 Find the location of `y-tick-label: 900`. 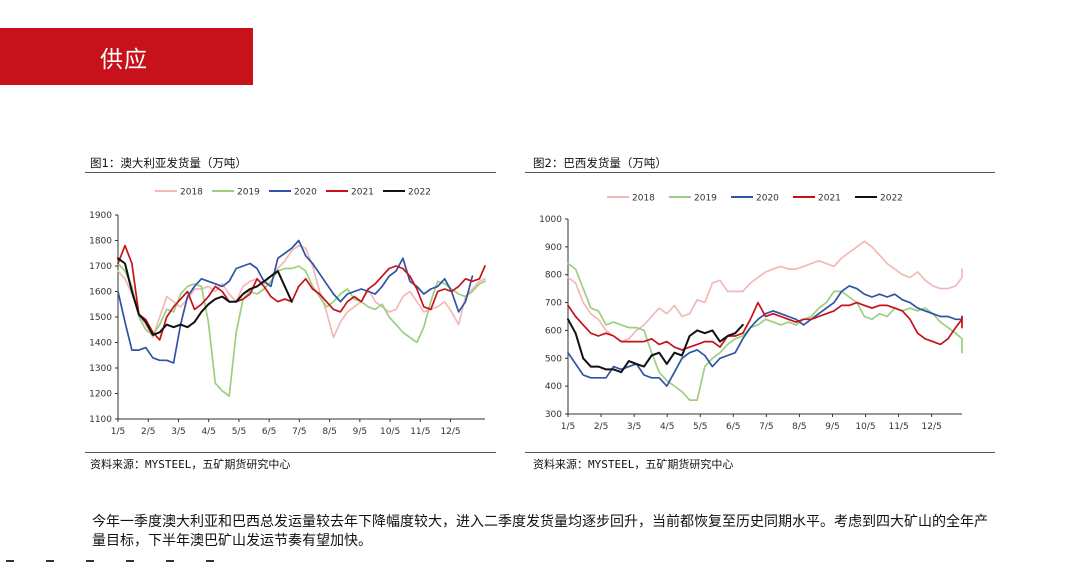

y-tick-label: 900 is located at coordinates (553, 248).